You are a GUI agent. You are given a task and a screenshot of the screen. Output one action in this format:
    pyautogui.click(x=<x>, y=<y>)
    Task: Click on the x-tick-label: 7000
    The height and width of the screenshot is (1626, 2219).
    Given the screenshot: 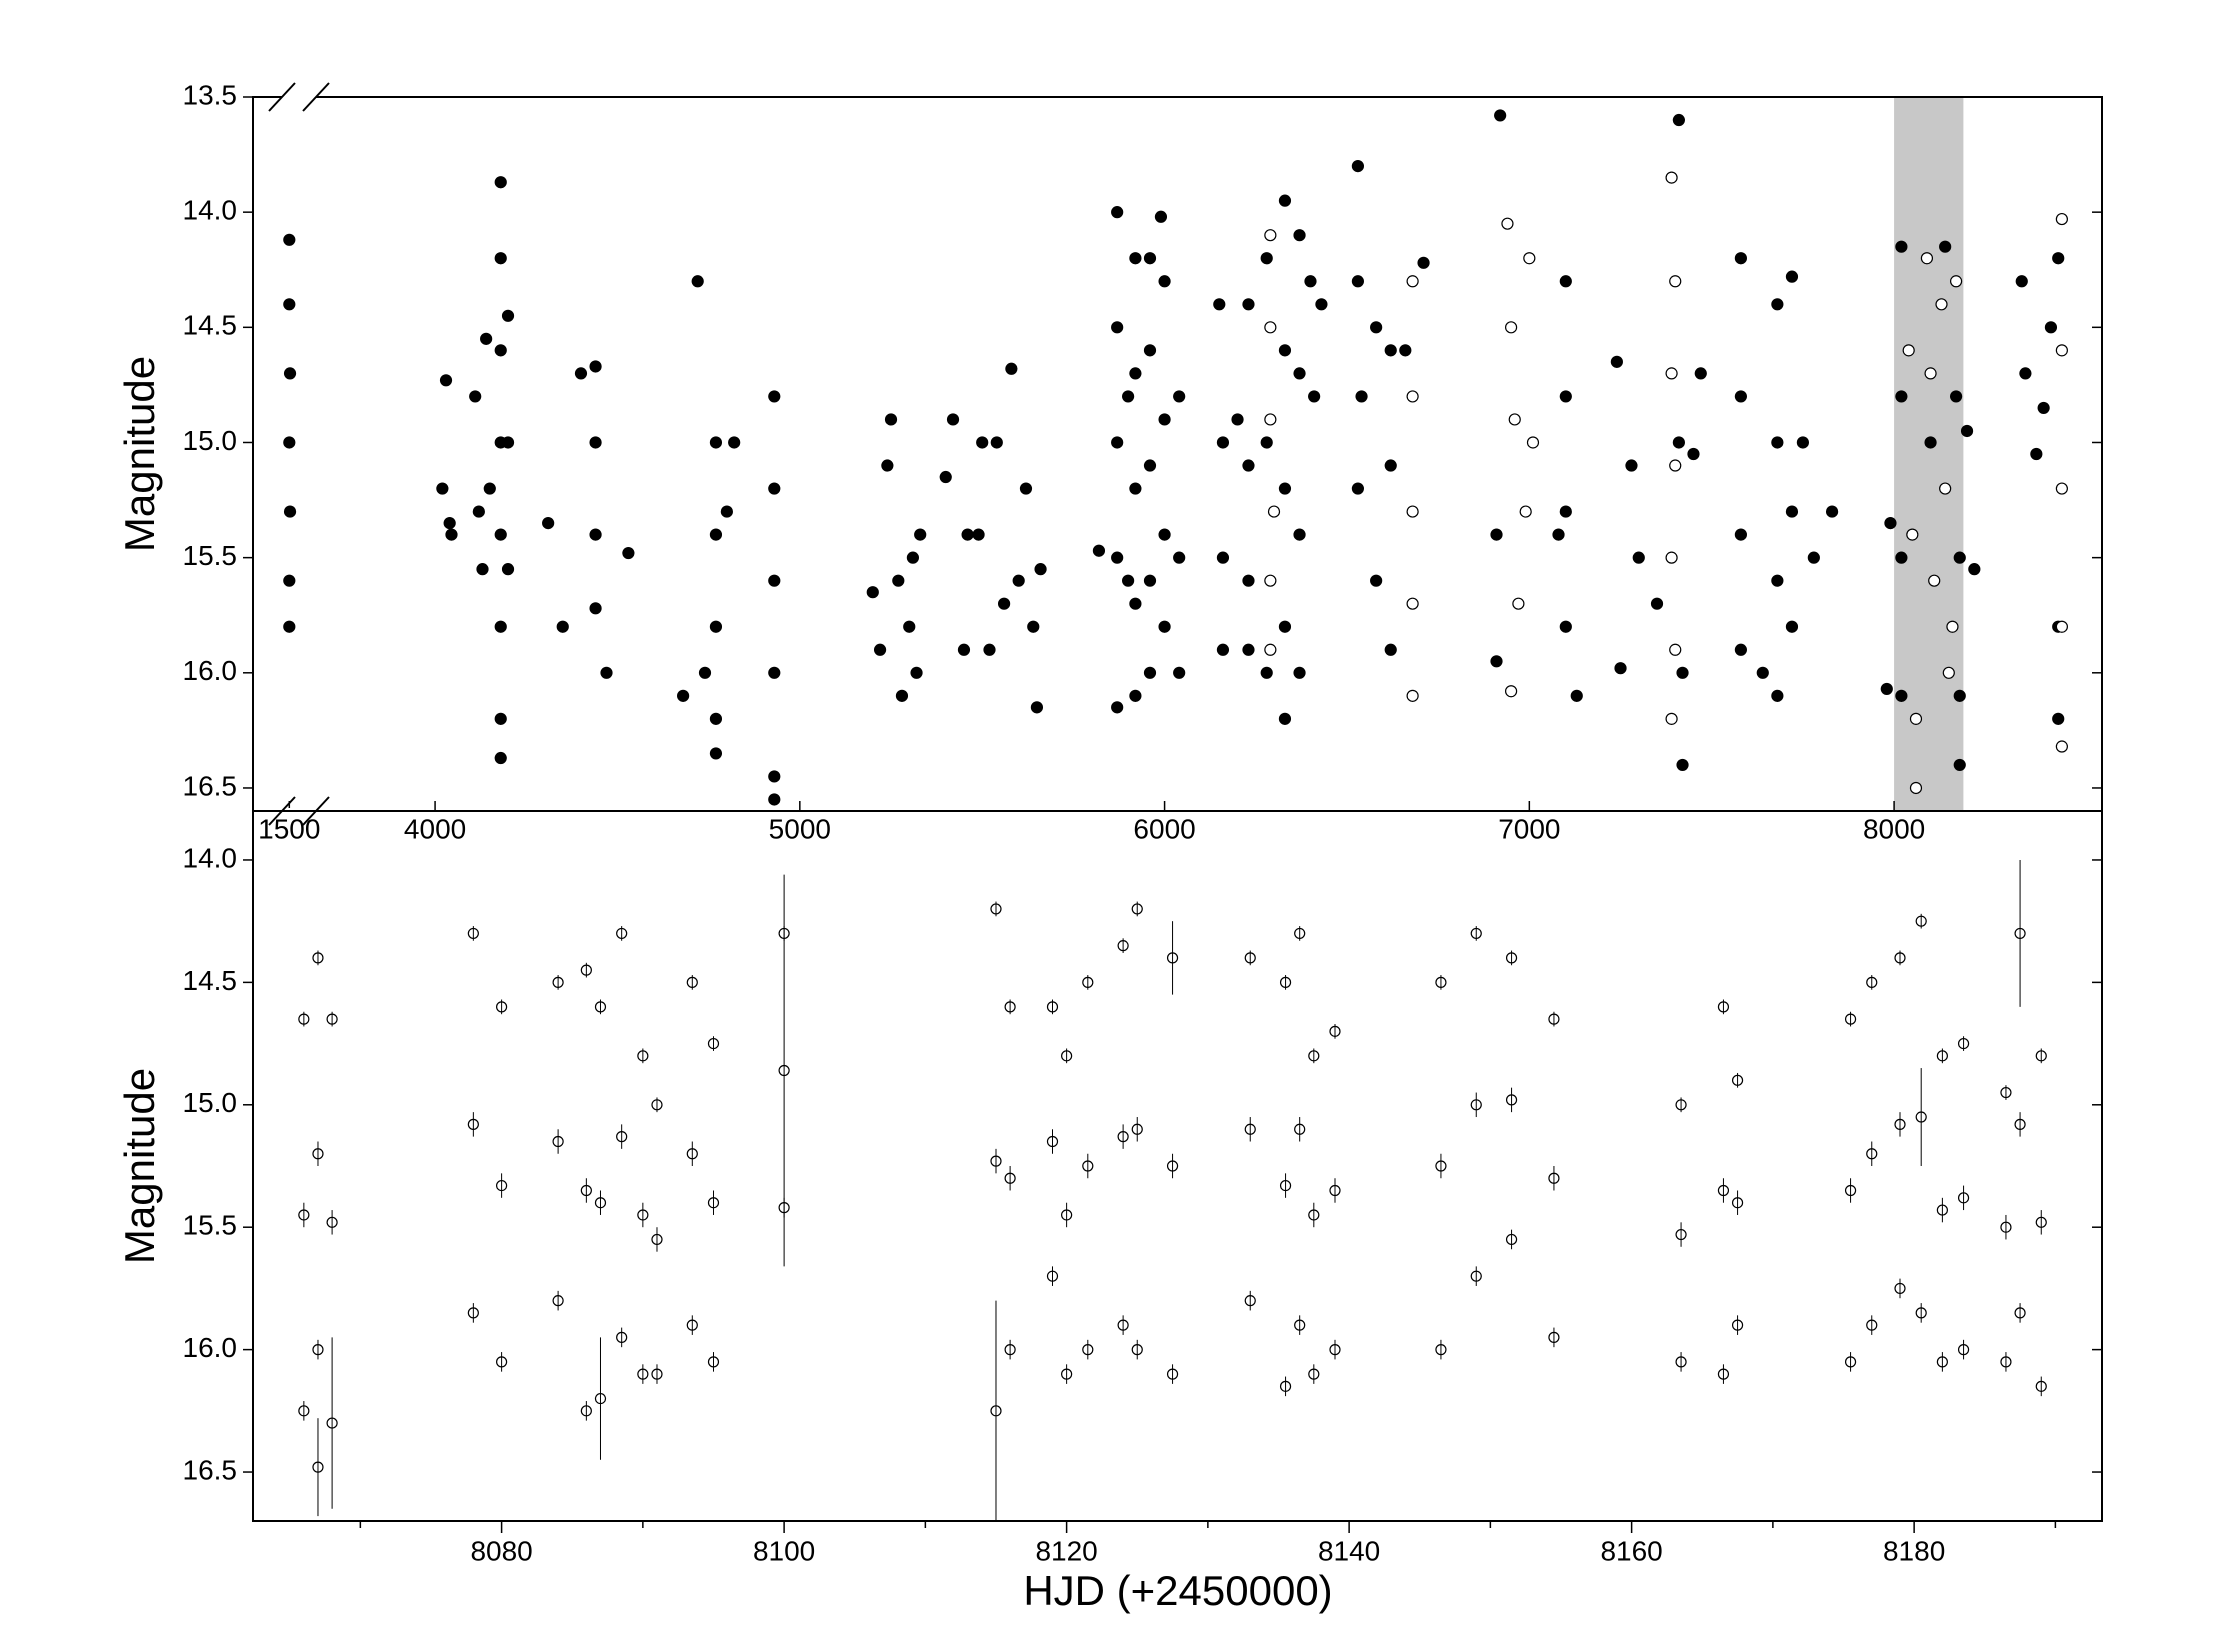 What is the action you would take?
    pyautogui.click(x=1529, y=828)
    